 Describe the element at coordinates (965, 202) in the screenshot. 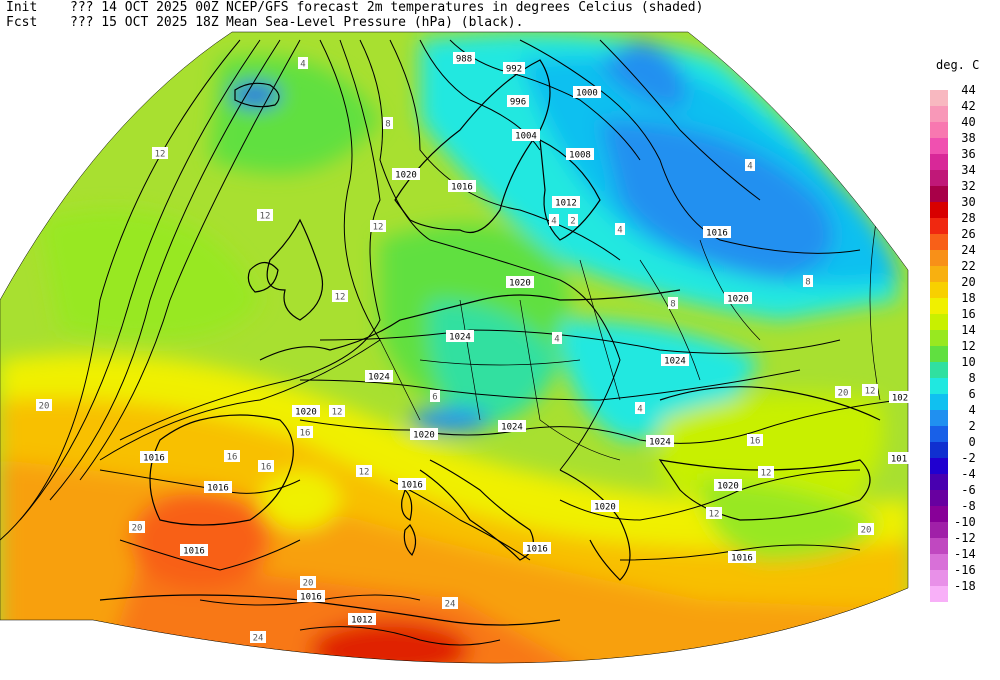

I see `legend-label: 30` at that location.